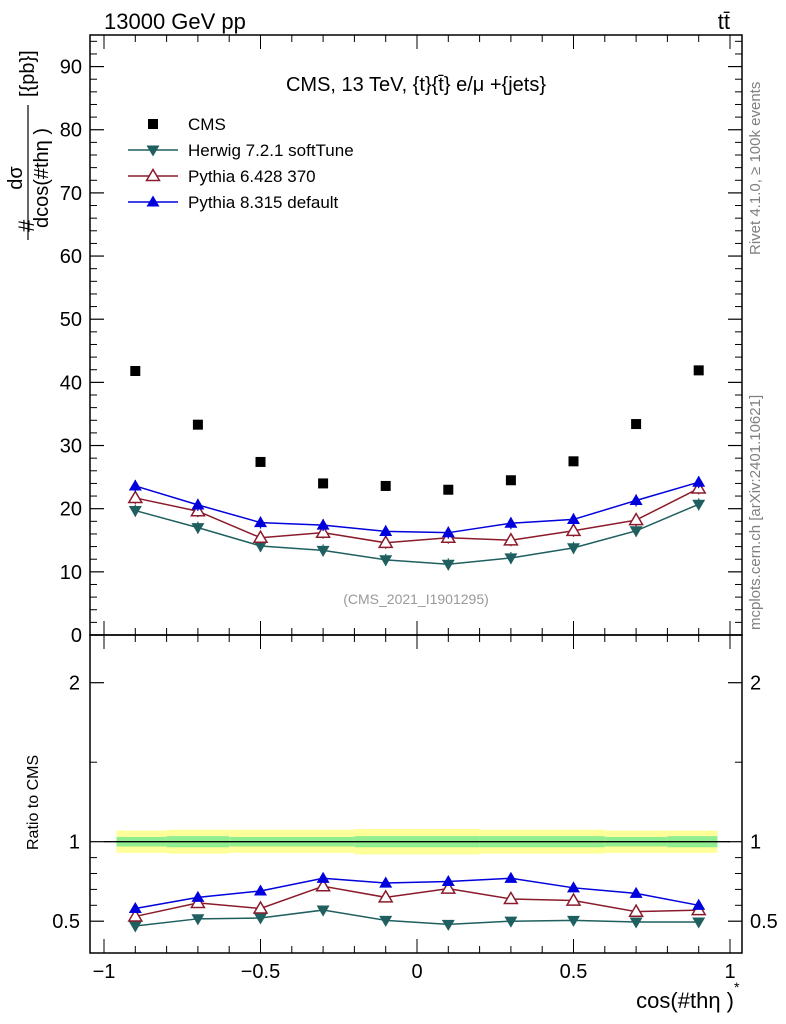 Image resolution: width=786 pixels, height=1024 pixels. Describe the element at coordinates (28, 73) in the screenshot. I see `y-label-unit: [{pb}]` at that location.